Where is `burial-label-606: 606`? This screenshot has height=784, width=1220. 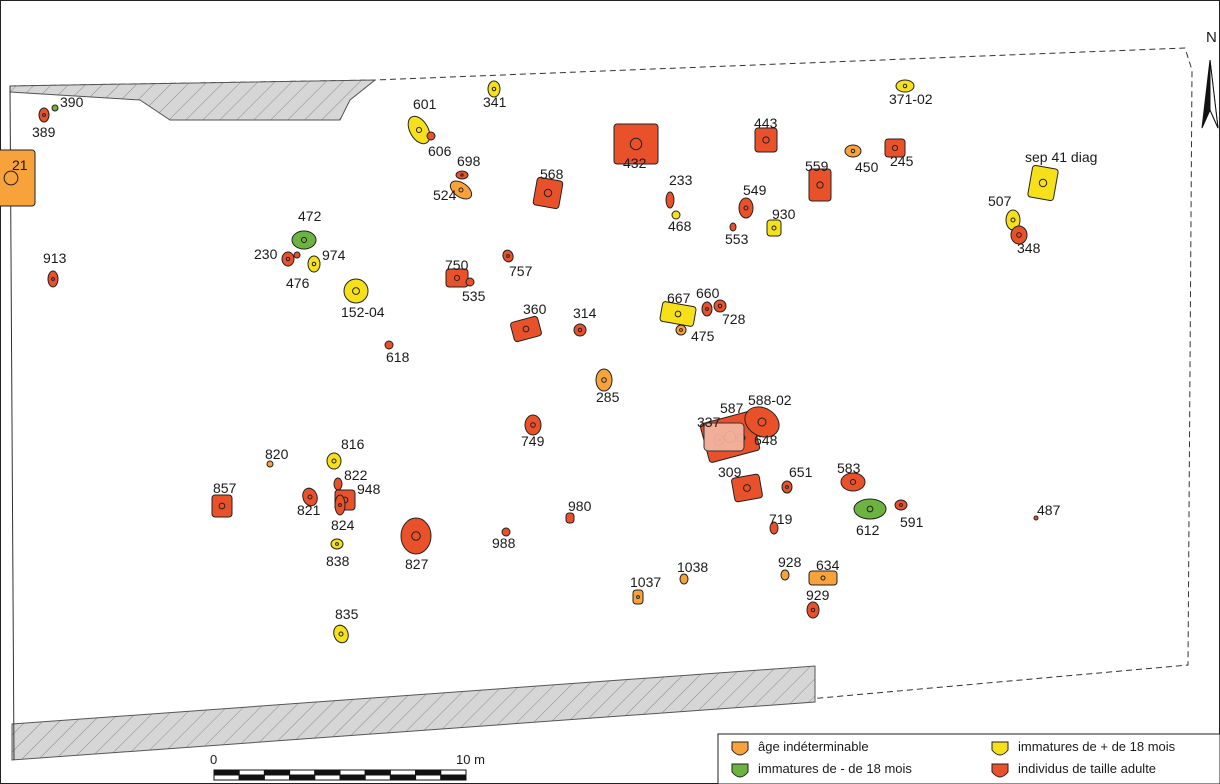
burial-label-606: 606 is located at coordinates (440, 151).